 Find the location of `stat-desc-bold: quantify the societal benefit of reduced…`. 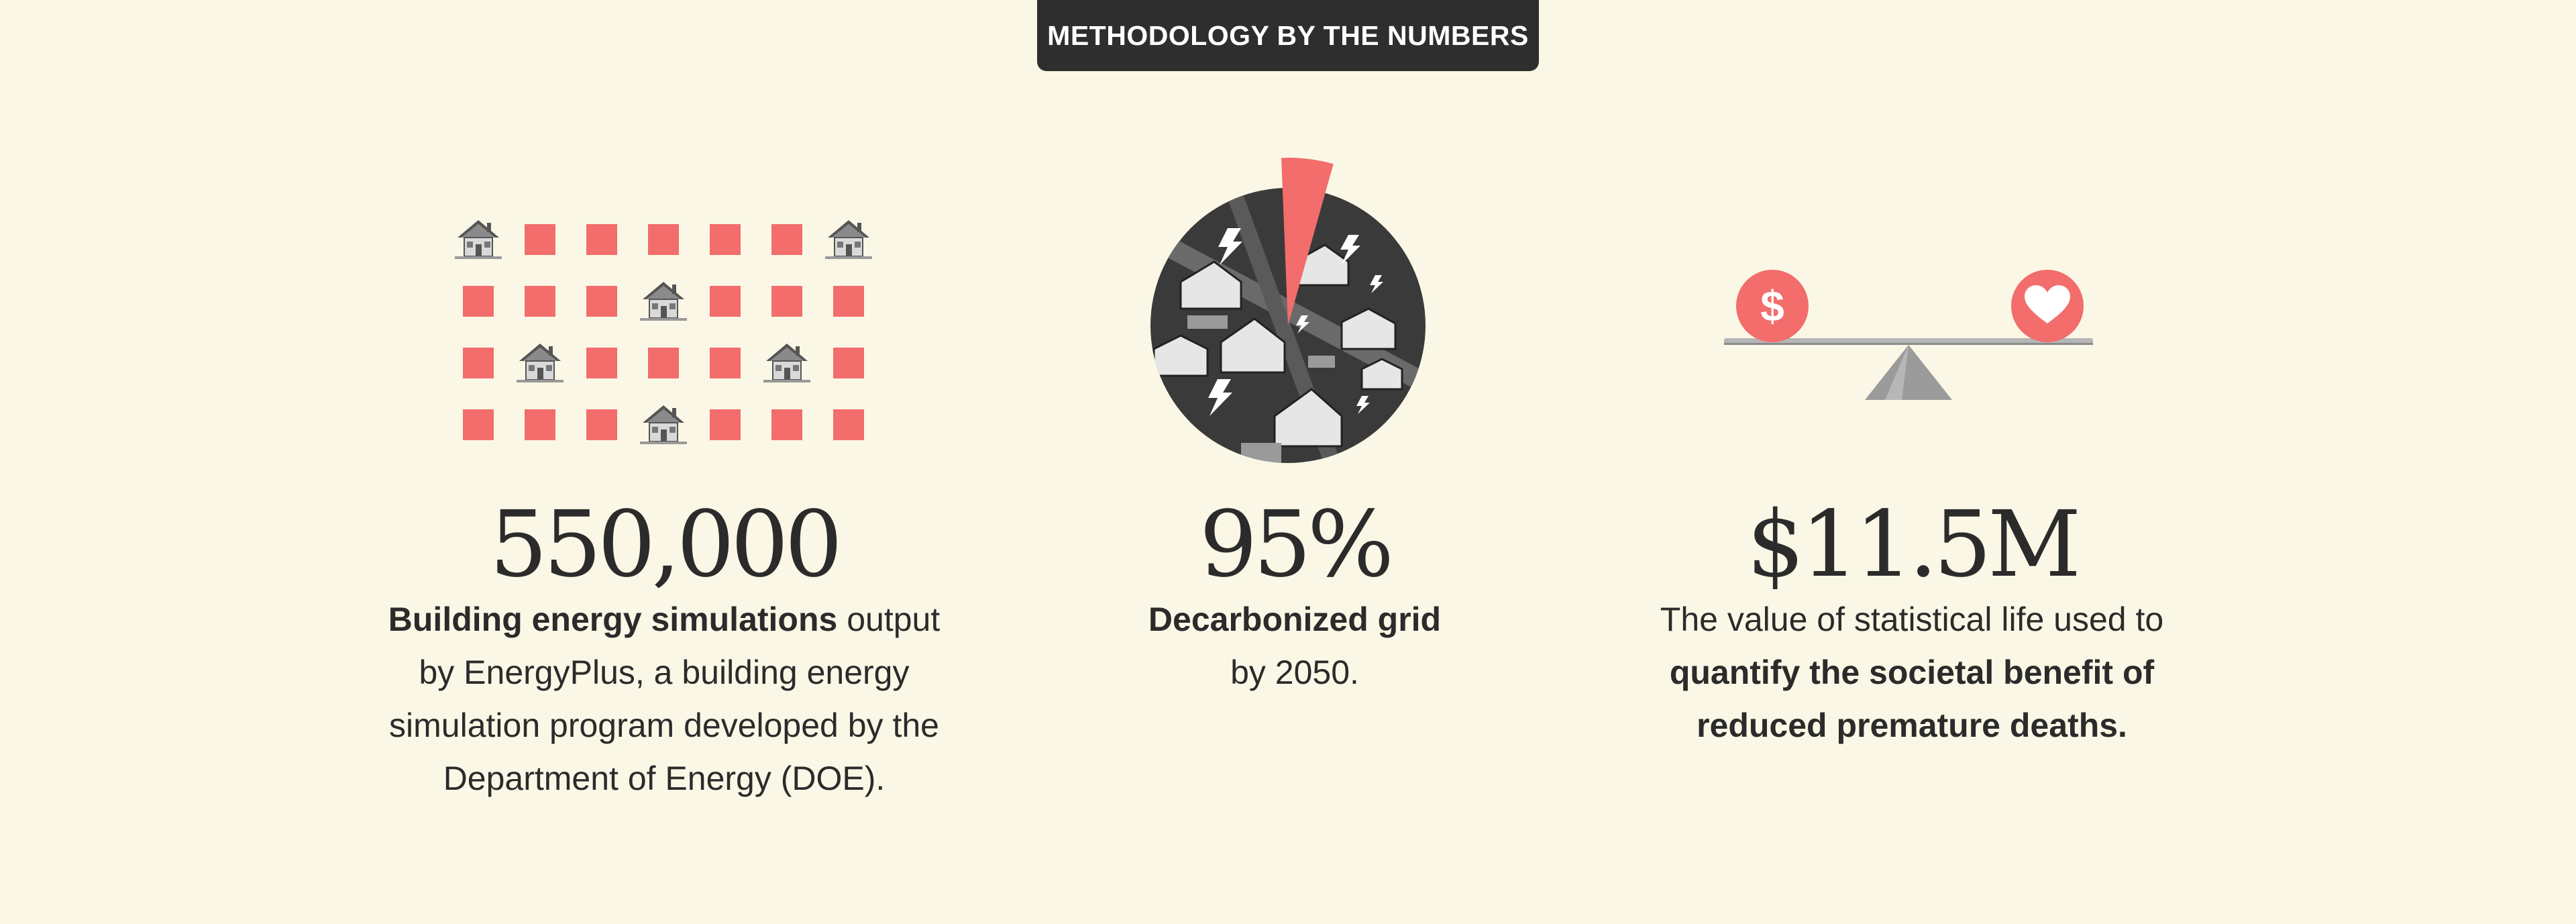

stat-desc-bold: quantify the societal benefit of reduced… is located at coordinates (1912, 699).